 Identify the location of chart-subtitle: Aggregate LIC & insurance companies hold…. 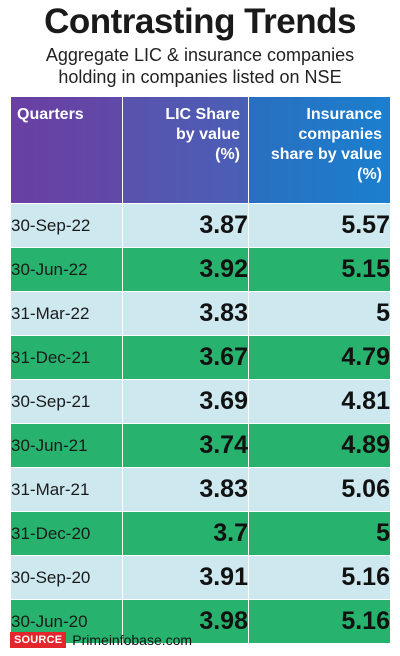
(200, 66).